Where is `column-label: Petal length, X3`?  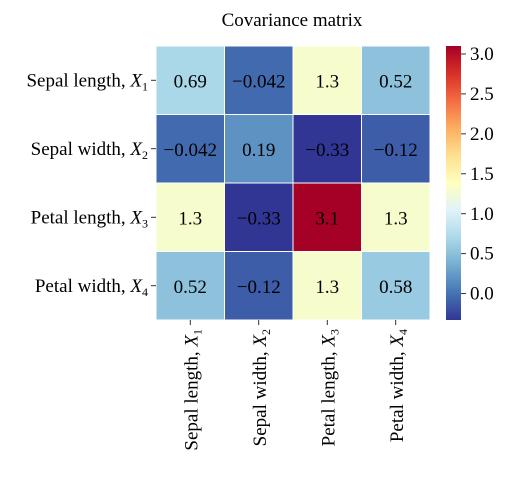 column-label: Petal length, X3 is located at coordinates (329, 387).